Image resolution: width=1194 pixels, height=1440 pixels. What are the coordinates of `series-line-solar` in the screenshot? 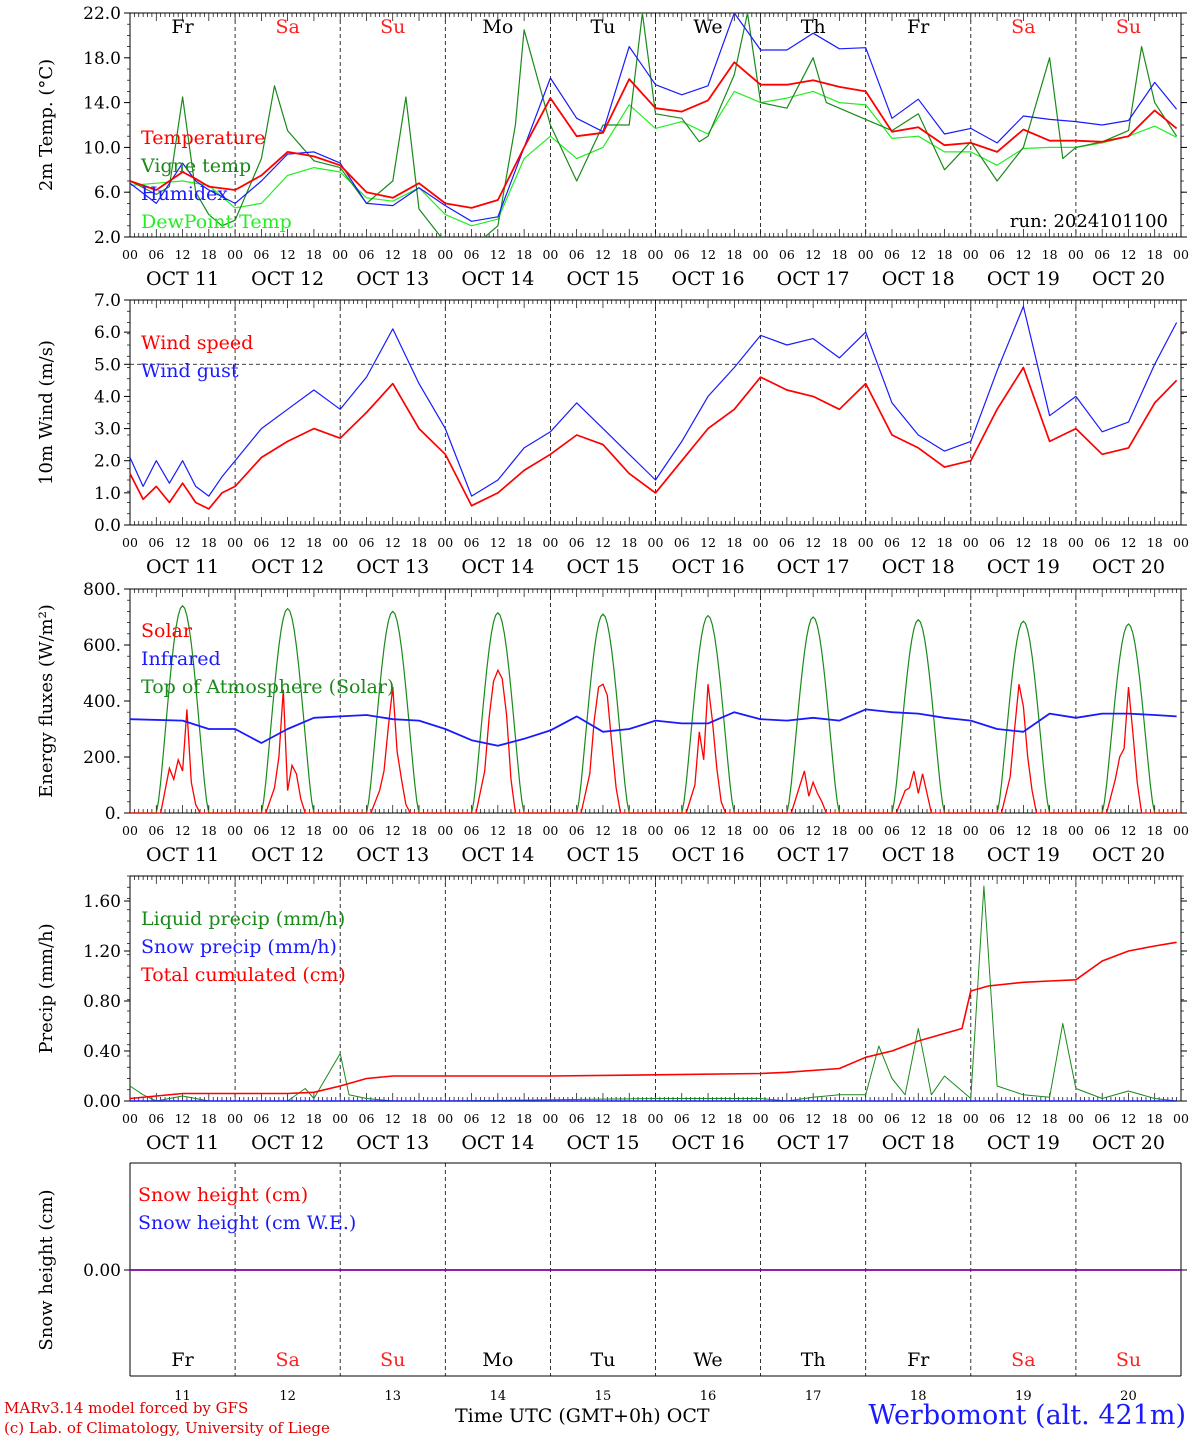 It's located at (655, 741).